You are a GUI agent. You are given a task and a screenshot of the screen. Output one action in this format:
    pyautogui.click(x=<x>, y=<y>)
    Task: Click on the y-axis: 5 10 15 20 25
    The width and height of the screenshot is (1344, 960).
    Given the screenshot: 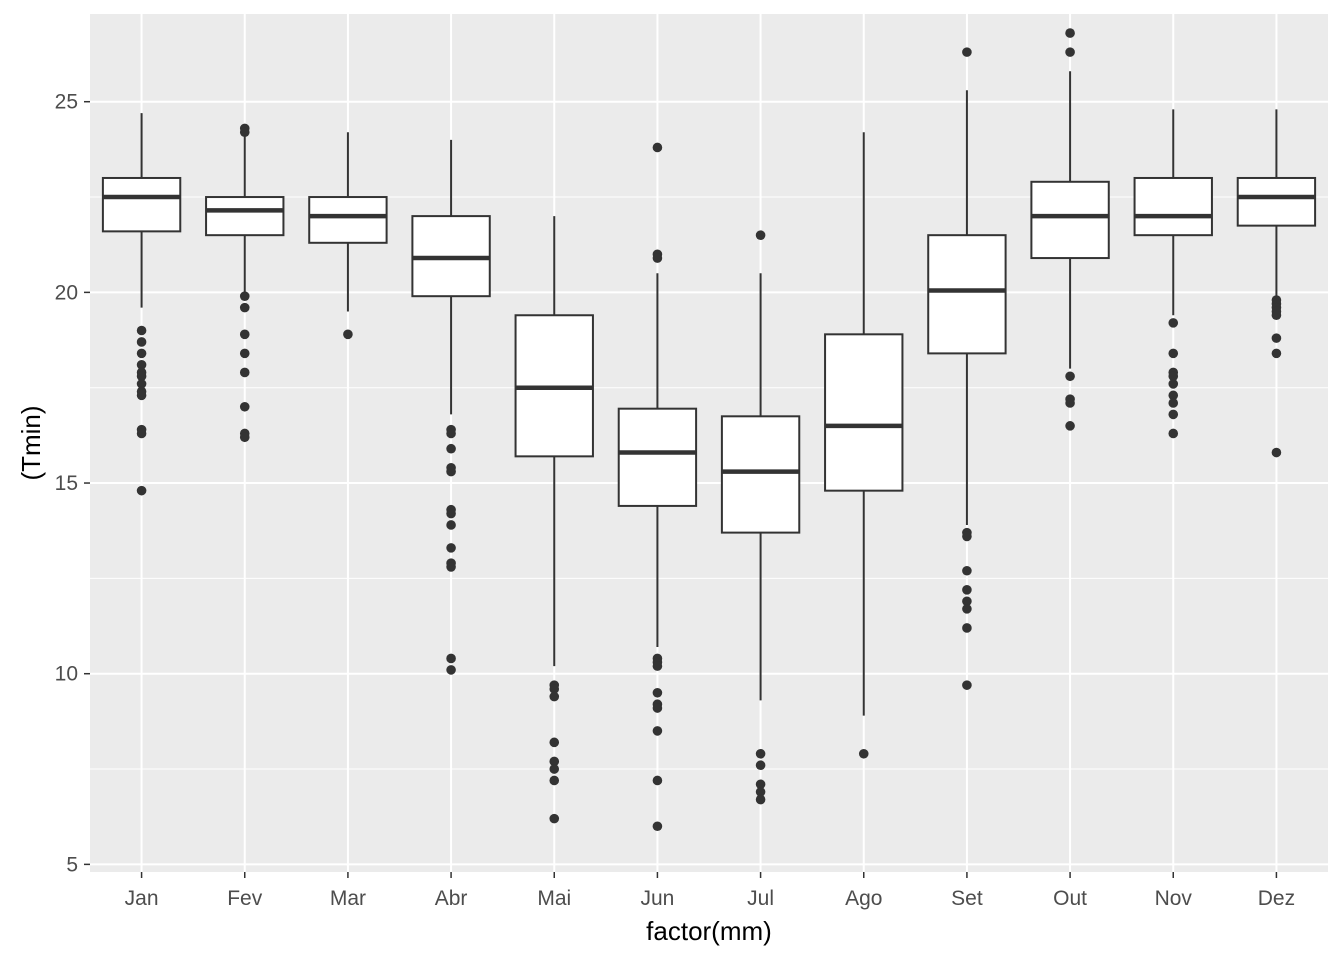 What is the action you would take?
    pyautogui.click(x=72, y=483)
    